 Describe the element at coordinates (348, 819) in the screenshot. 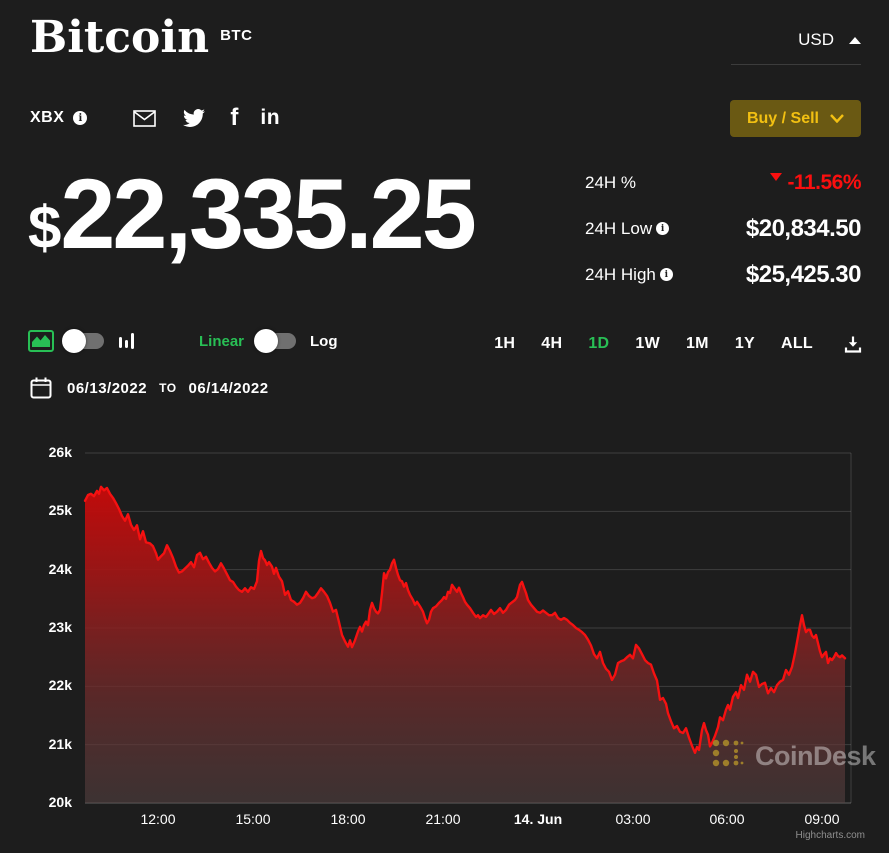

I see `x-axis-tick-label: 18:00` at that location.